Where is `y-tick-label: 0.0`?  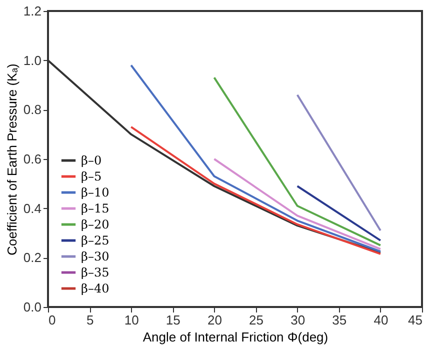 y-tick-label: 0.0 is located at coordinates (32, 307).